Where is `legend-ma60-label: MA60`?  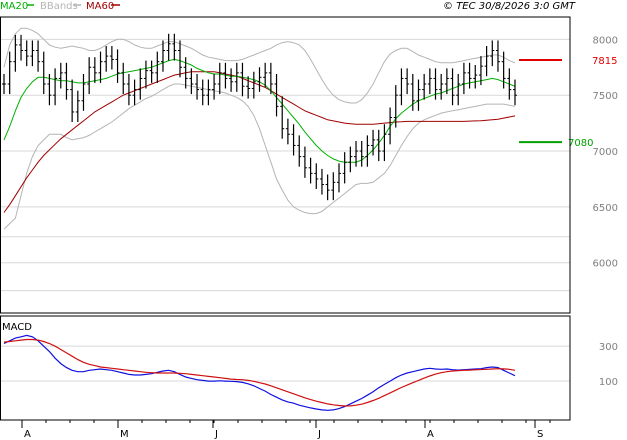 legend-ma60-label: MA60 is located at coordinates (100, 6).